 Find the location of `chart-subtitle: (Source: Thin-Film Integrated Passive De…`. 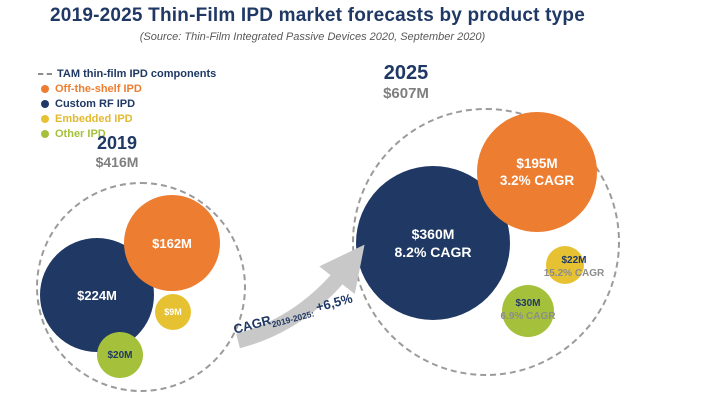

chart-subtitle: (Source: Thin-Film Integrated Passive De… is located at coordinates (312, 37).